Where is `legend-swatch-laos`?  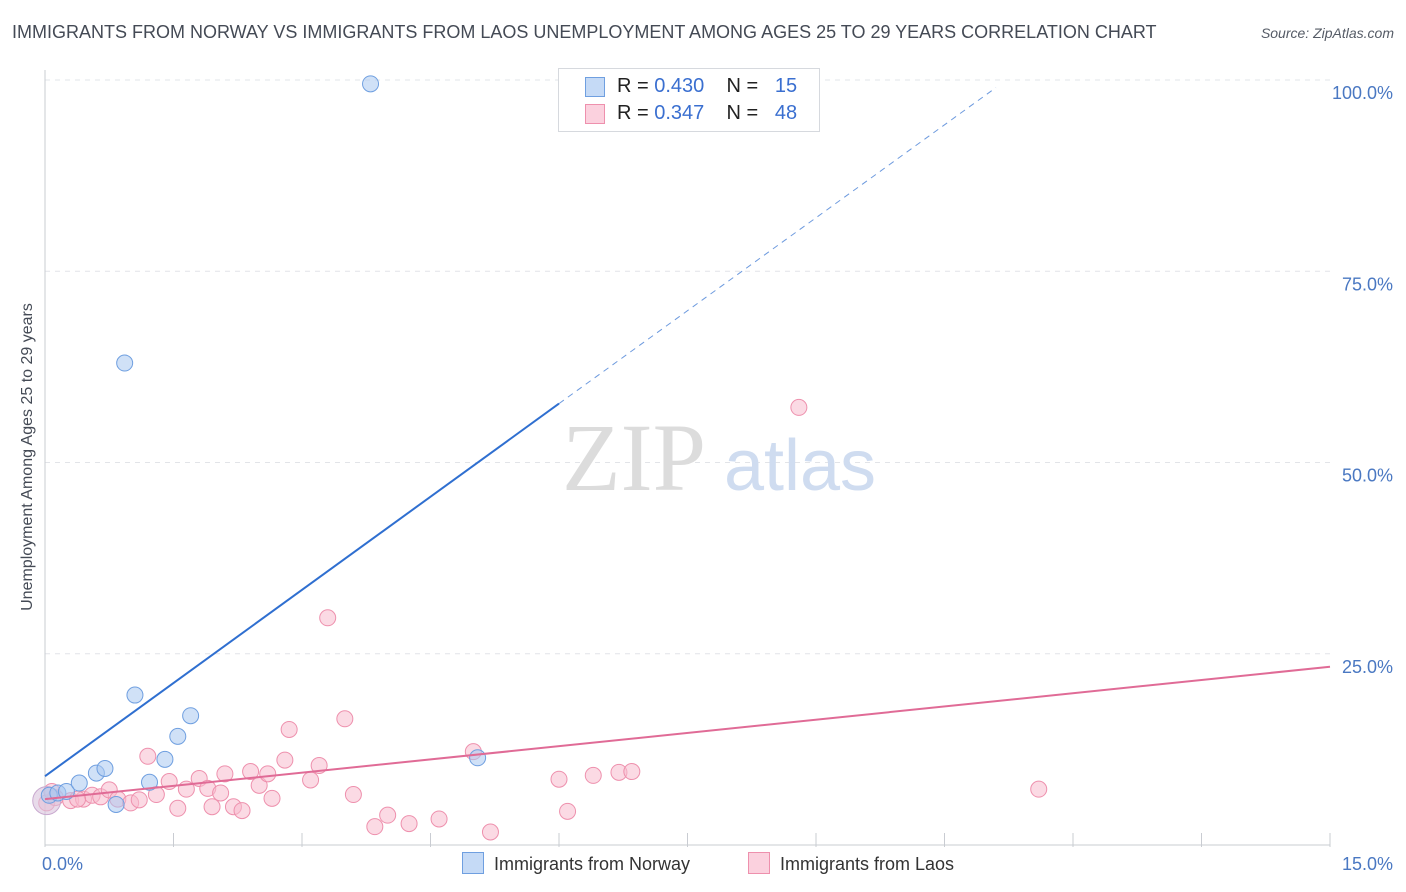
legend-swatch-laos is located at coordinates (595, 114).